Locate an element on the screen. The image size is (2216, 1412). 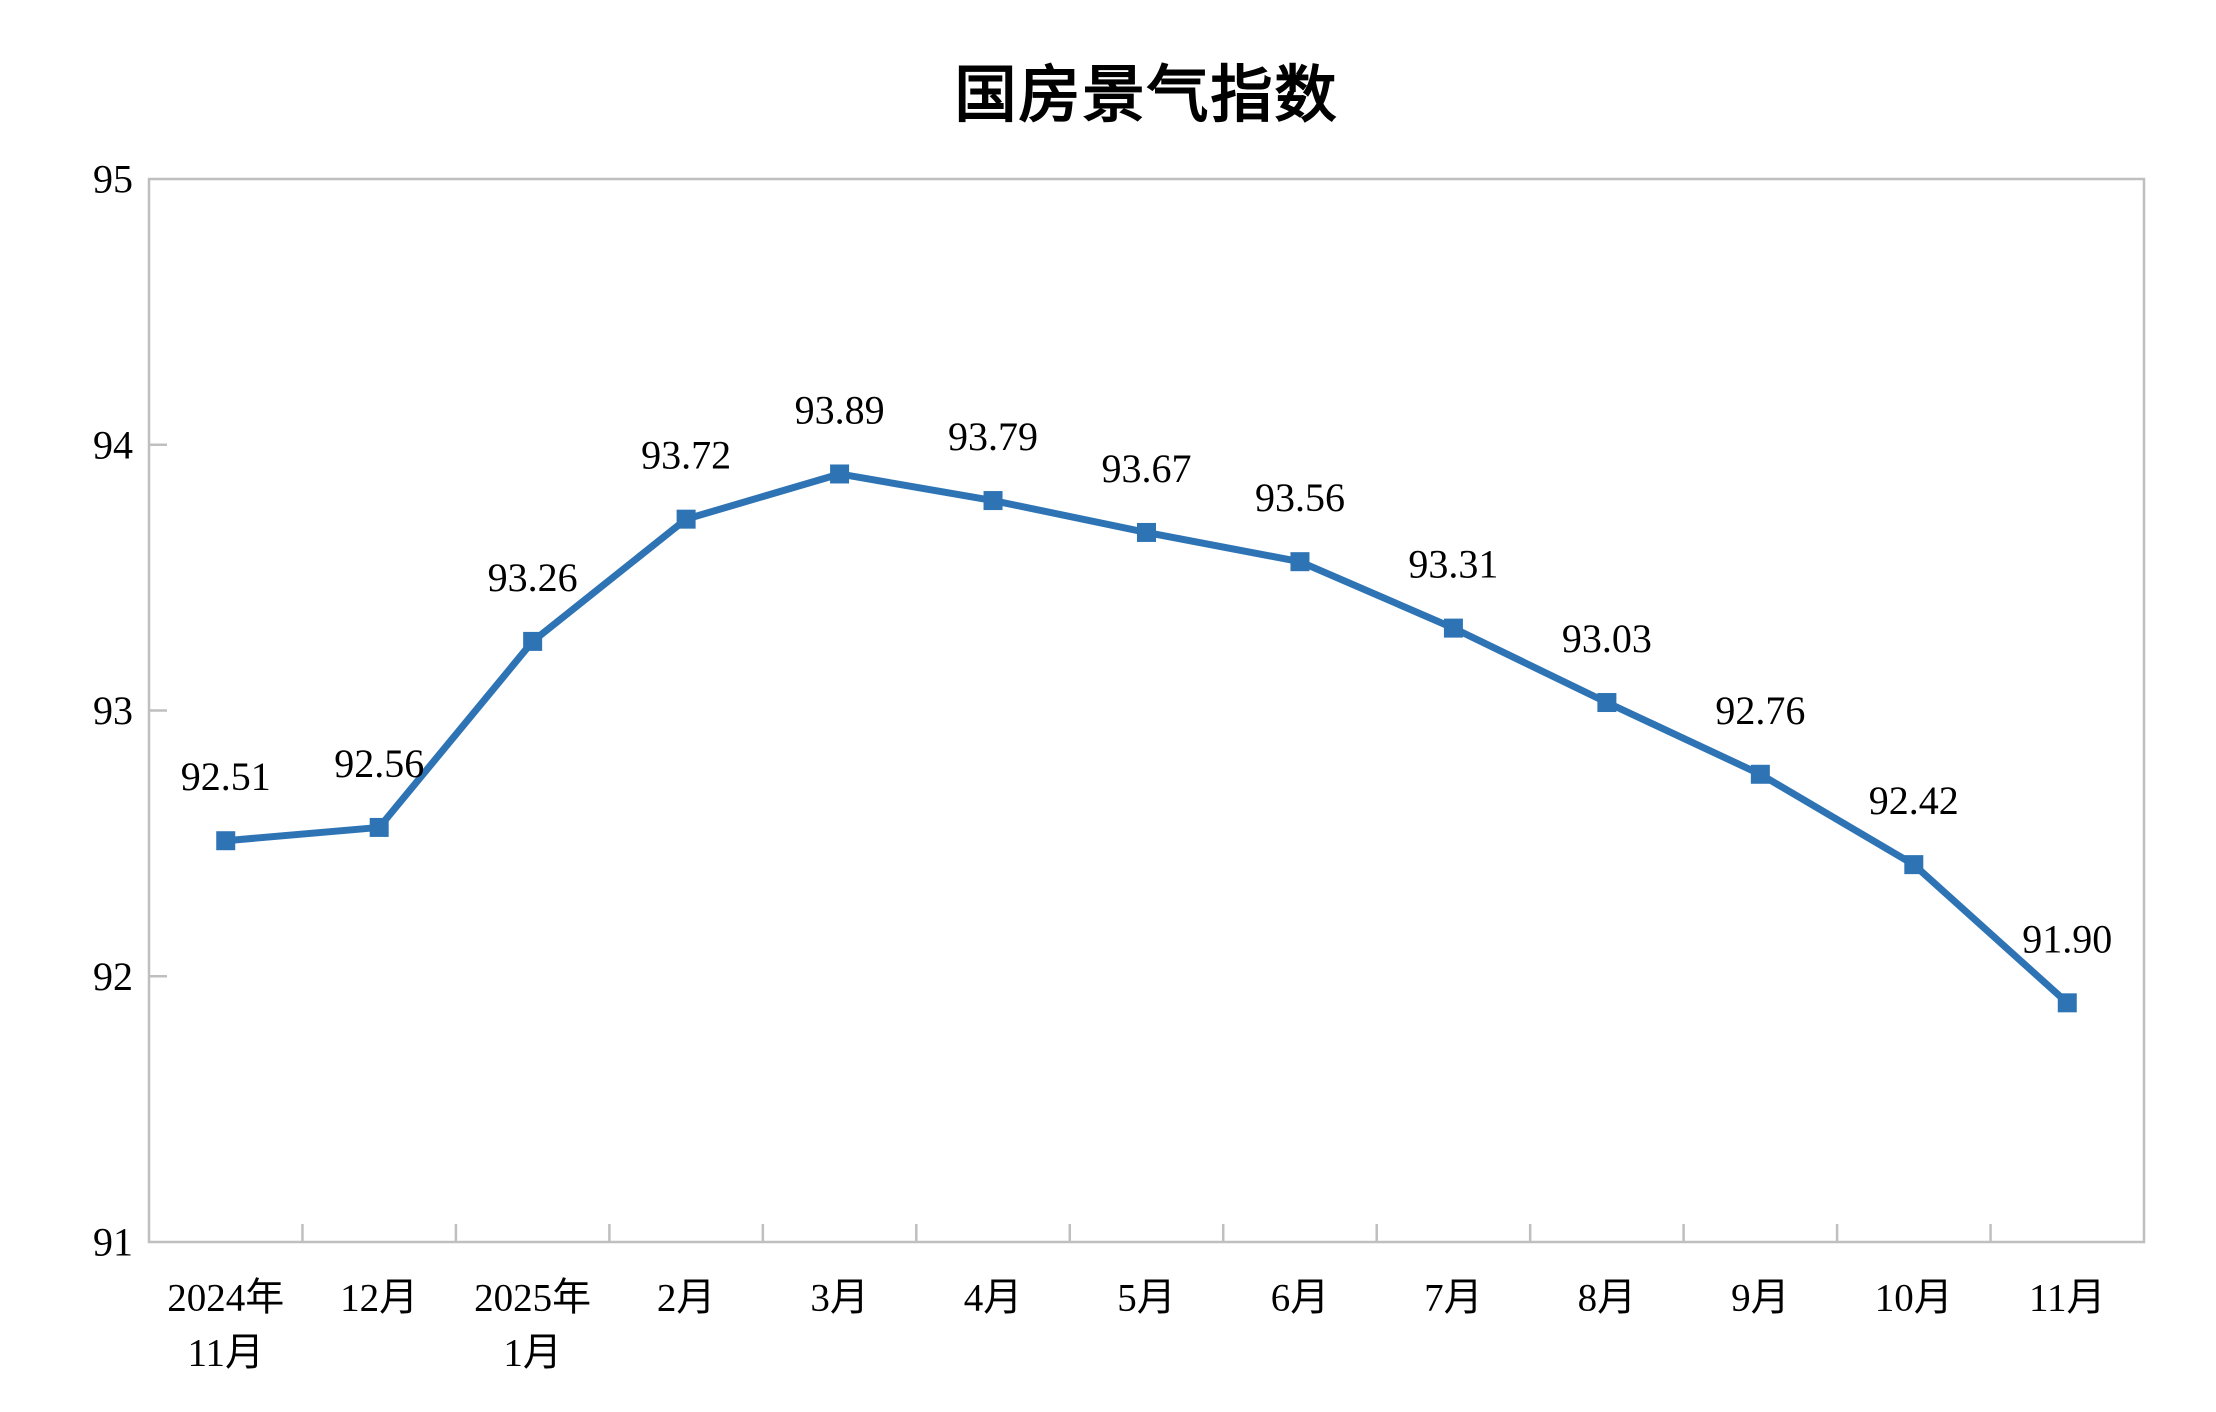
x-axis-label: 2025年 is located at coordinates (532, 1298).